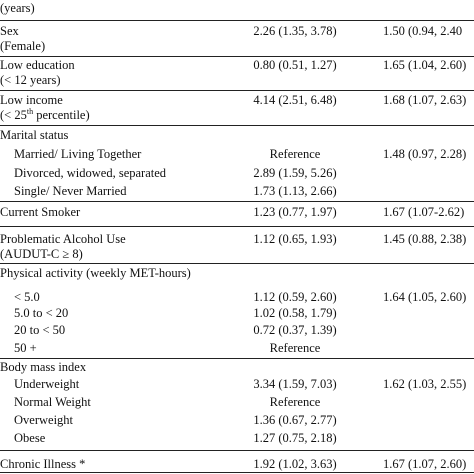 The image size is (474, 474). Describe the element at coordinates (425, 65) in the screenshot. I see `estimate-col-2: 1.65 (1.04, 2.60)` at that location.